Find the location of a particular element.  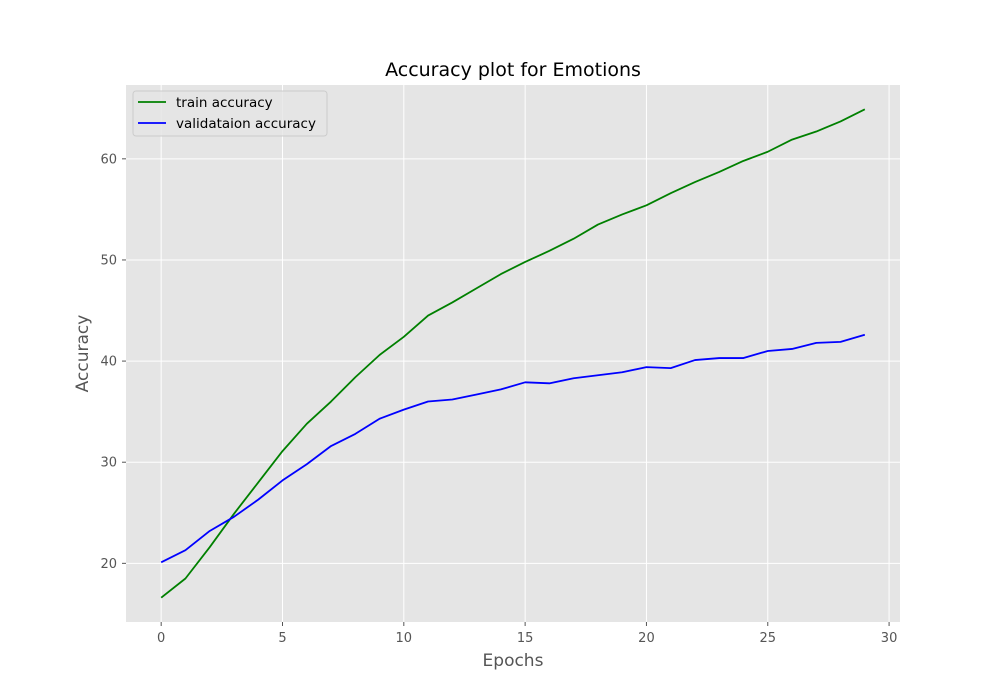

legend: train accuracy validataion accuracy is located at coordinates (230, 113).